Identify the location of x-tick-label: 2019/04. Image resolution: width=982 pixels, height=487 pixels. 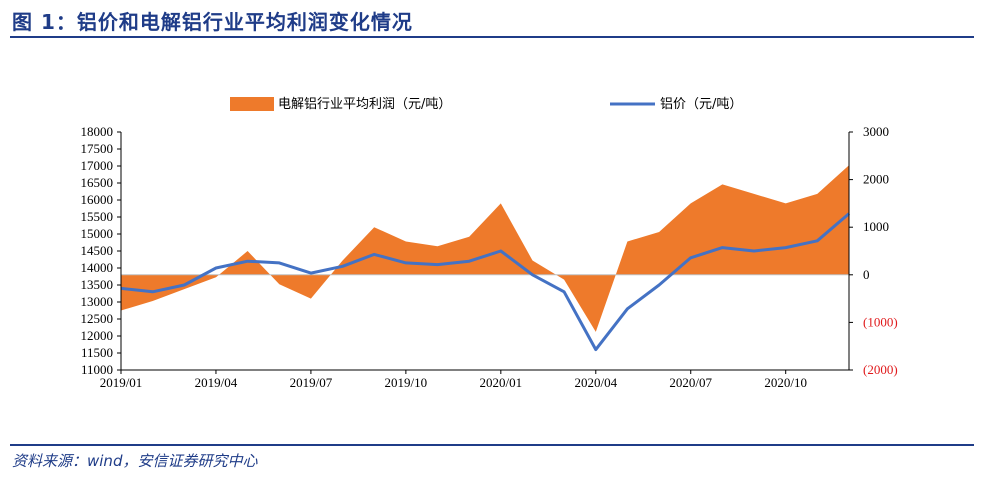
(216, 382).